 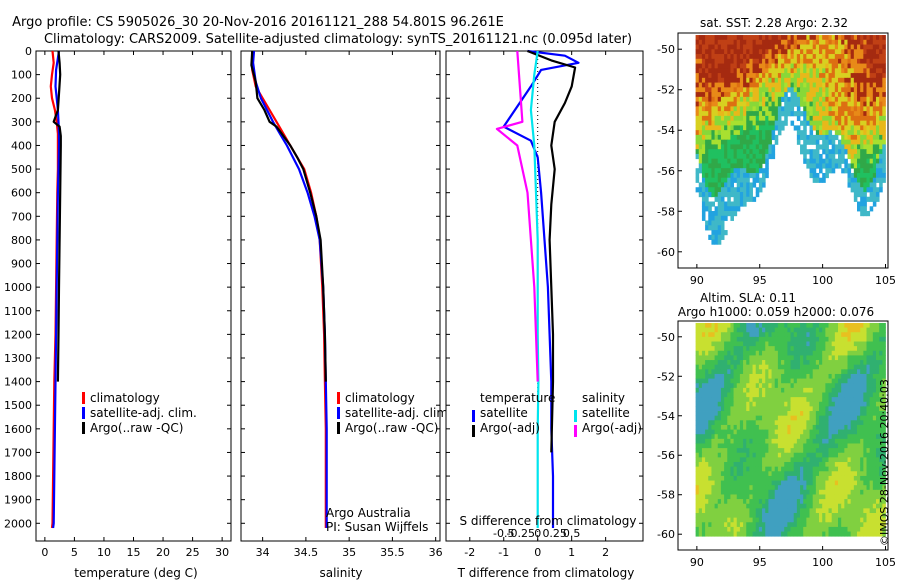 What do you see at coordinates (572, 533) in the screenshot?
I see `s-tick-label: 0.5` at bounding box center [572, 533].